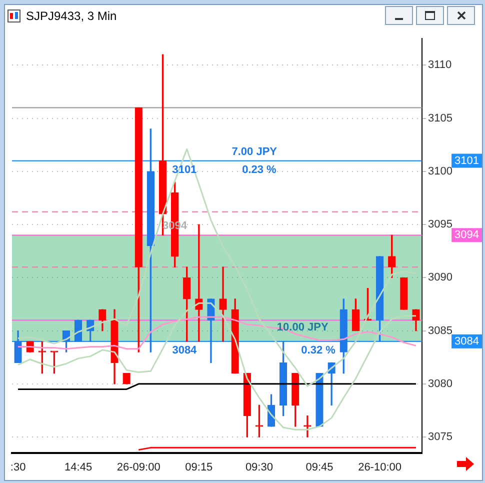 Image resolution: width=485 pixels, height=483 pixels. Describe the element at coordinates (440, 384) in the screenshot. I see `y-tick-label: 3080` at that location.